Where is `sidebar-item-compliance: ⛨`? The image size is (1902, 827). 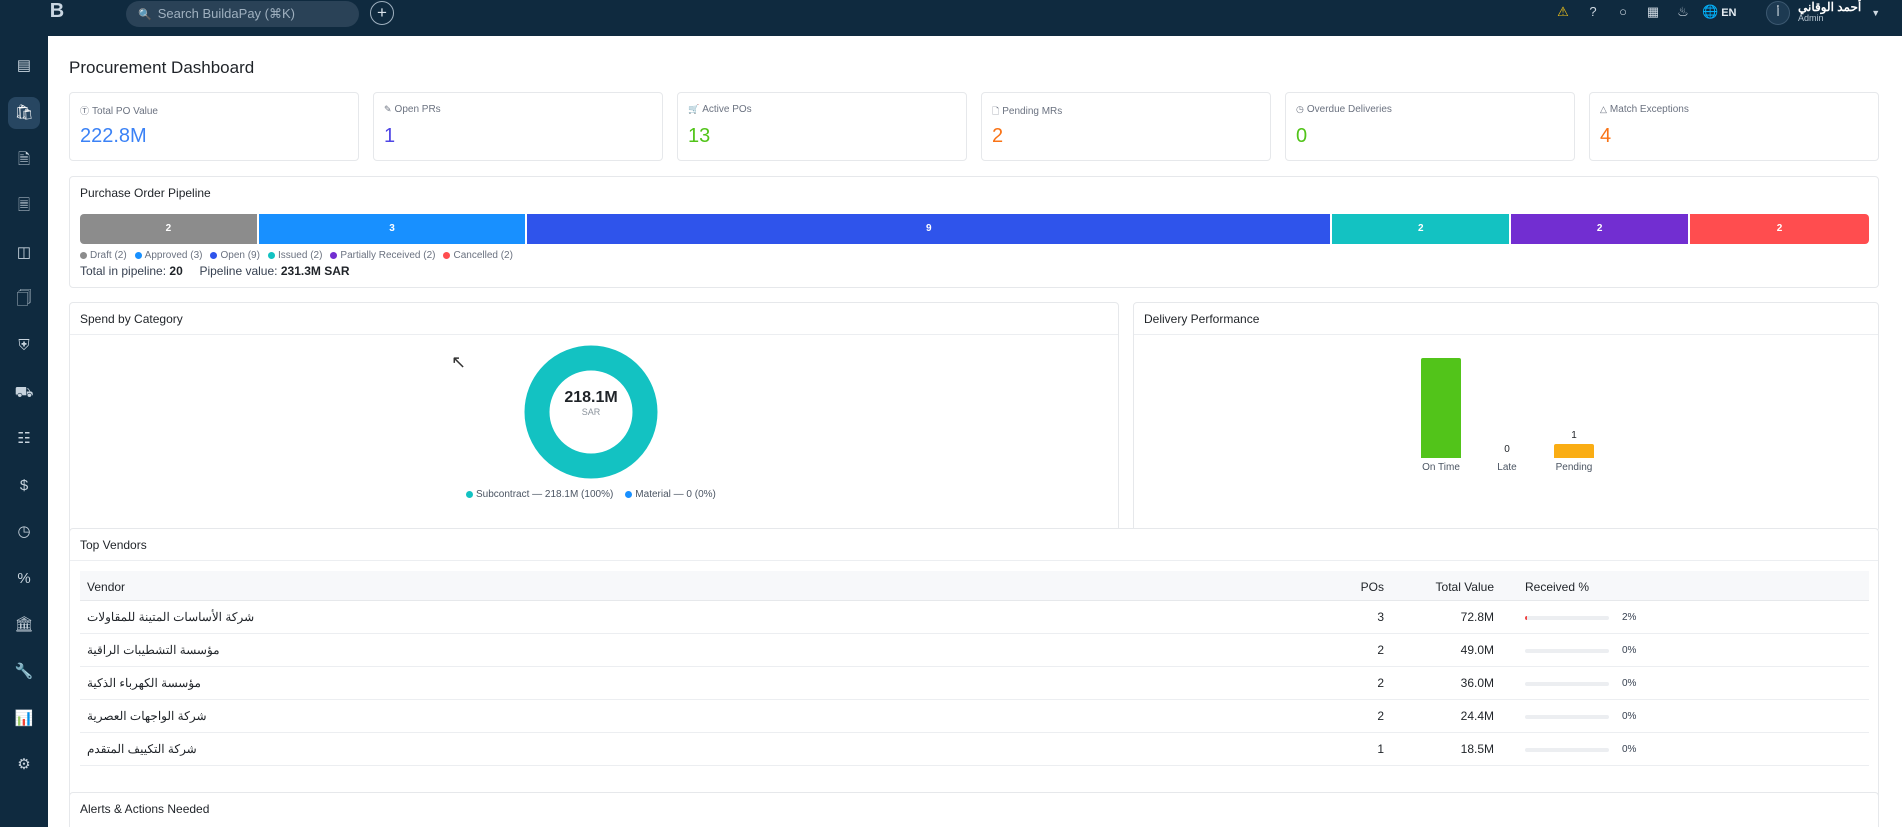 sidebar-item-compliance: ⛨ is located at coordinates (24, 346).